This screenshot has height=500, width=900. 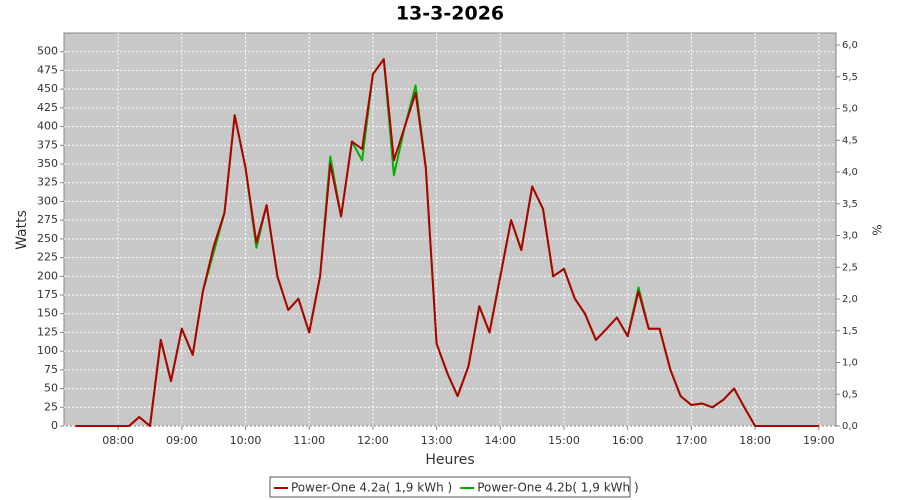 What do you see at coordinates (182, 440) in the screenshot?
I see `x-tick-label: 09:00` at bounding box center [182, 440].